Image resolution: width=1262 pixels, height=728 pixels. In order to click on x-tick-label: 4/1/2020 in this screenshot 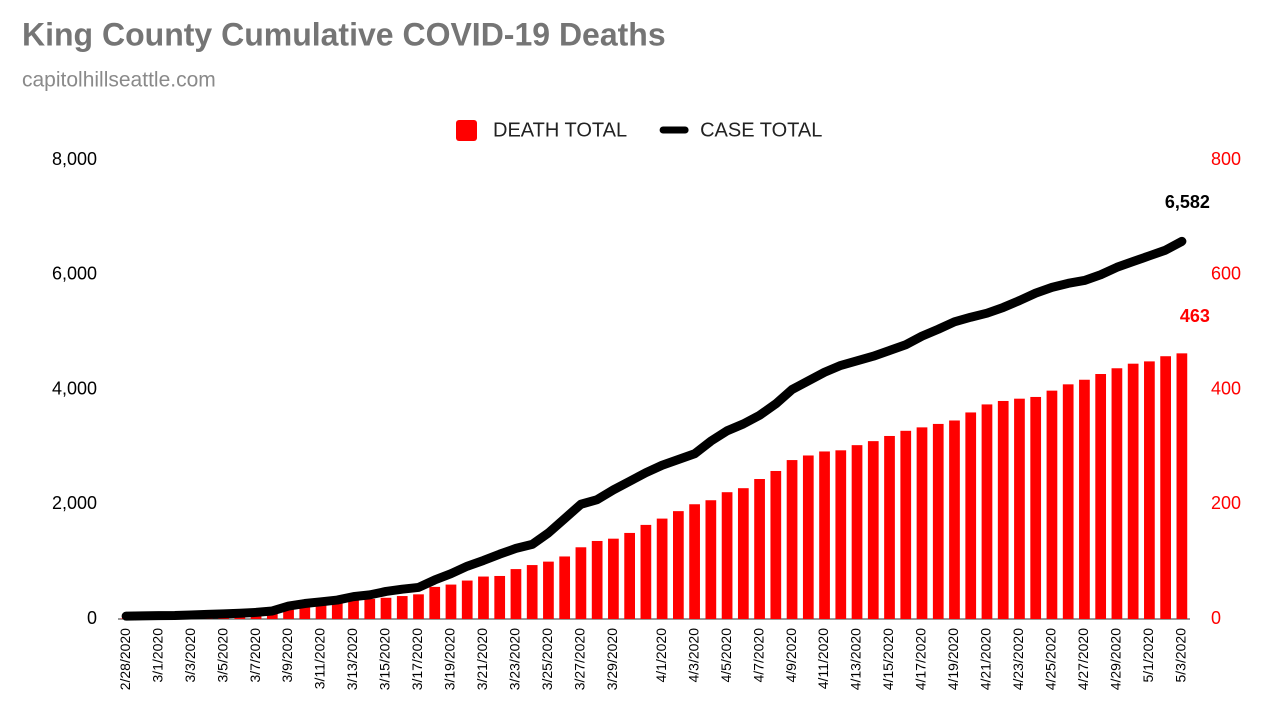, I will do `click(661, 655)`.